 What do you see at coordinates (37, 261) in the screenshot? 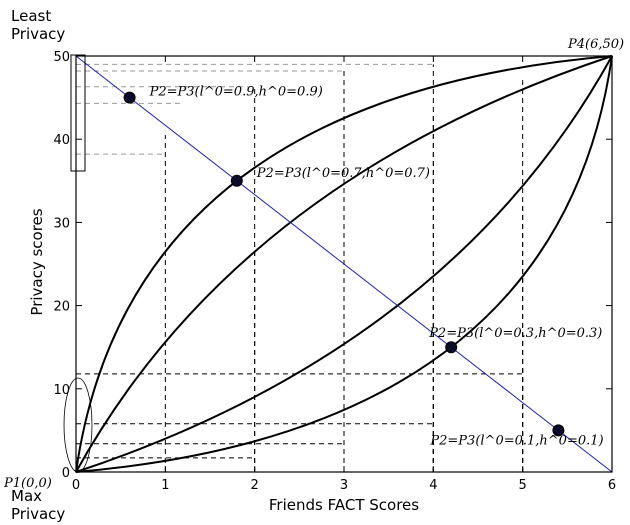
I see `y-axis-label: Privacy scores` at bounding box center [37, 261].